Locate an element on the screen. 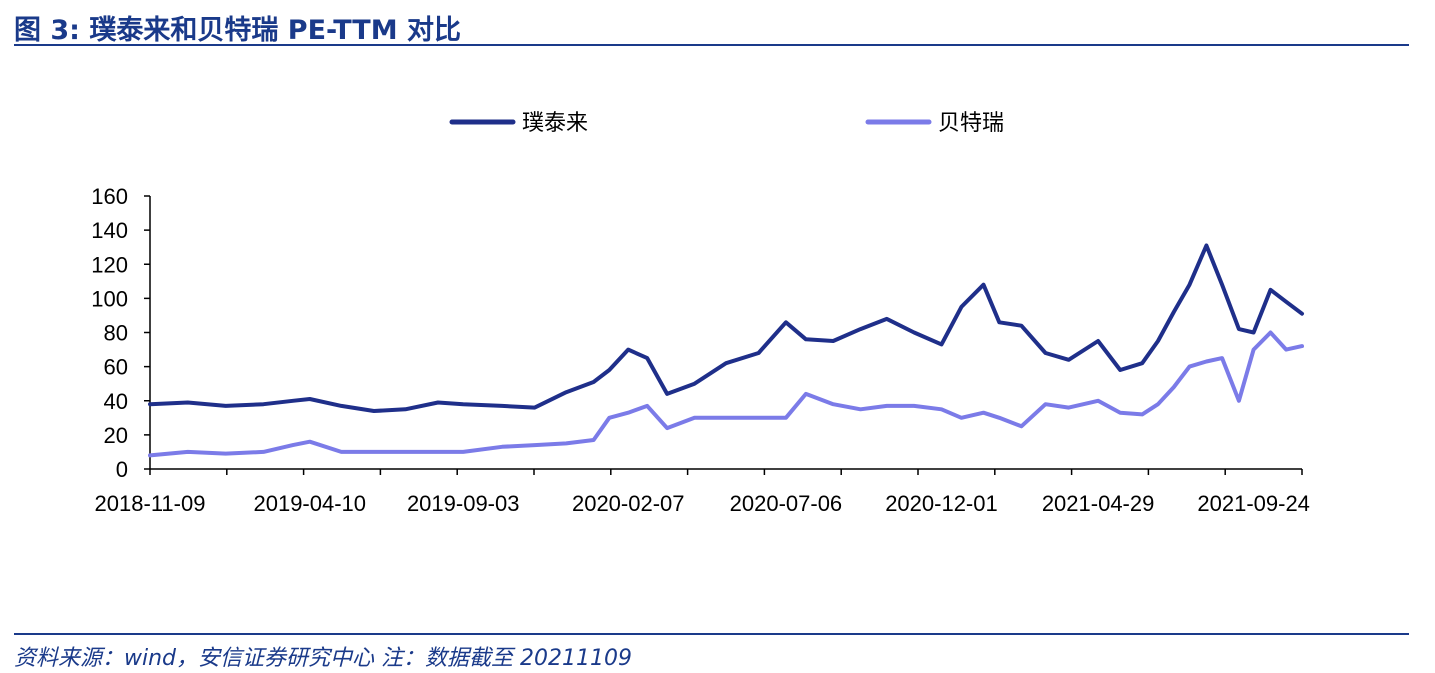 Image resolution: width=1435 pixels, height=673 pixels. x-tick-label: 2021-04-29 is located at coordinates (1098, 503).